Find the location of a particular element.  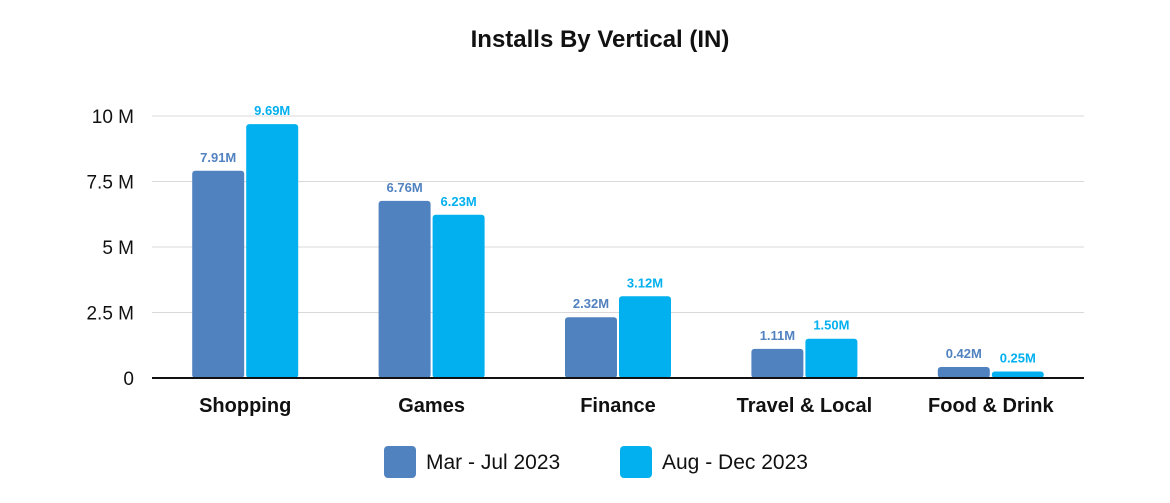

legend: Mar - Jul 2023 Aug - Dec 2023 is located at coordinates (596, 462).